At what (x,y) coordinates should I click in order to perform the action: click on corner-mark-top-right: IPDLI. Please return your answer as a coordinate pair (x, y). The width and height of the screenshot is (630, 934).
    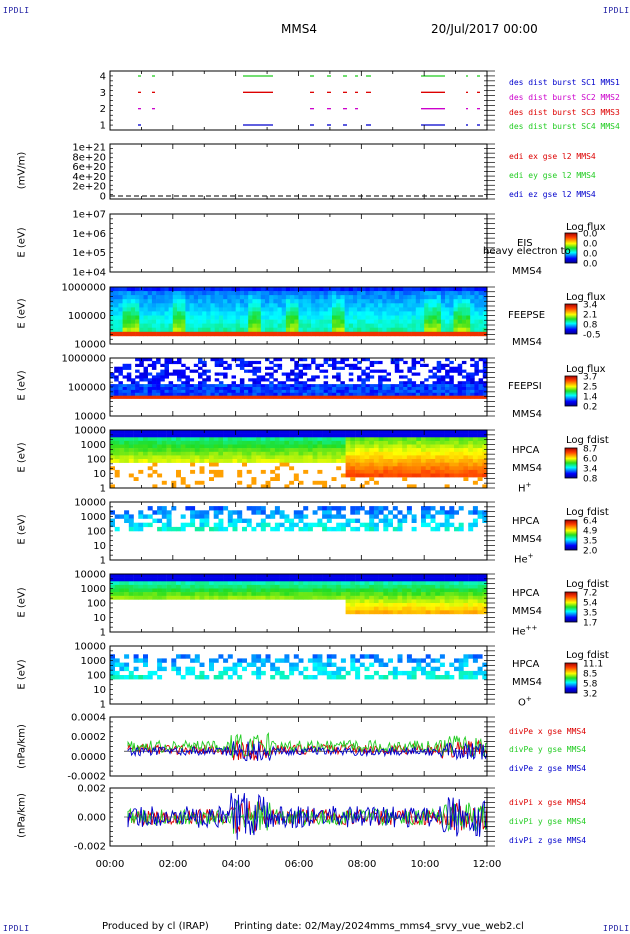
    Looking at the image, I should click on (616, 10).